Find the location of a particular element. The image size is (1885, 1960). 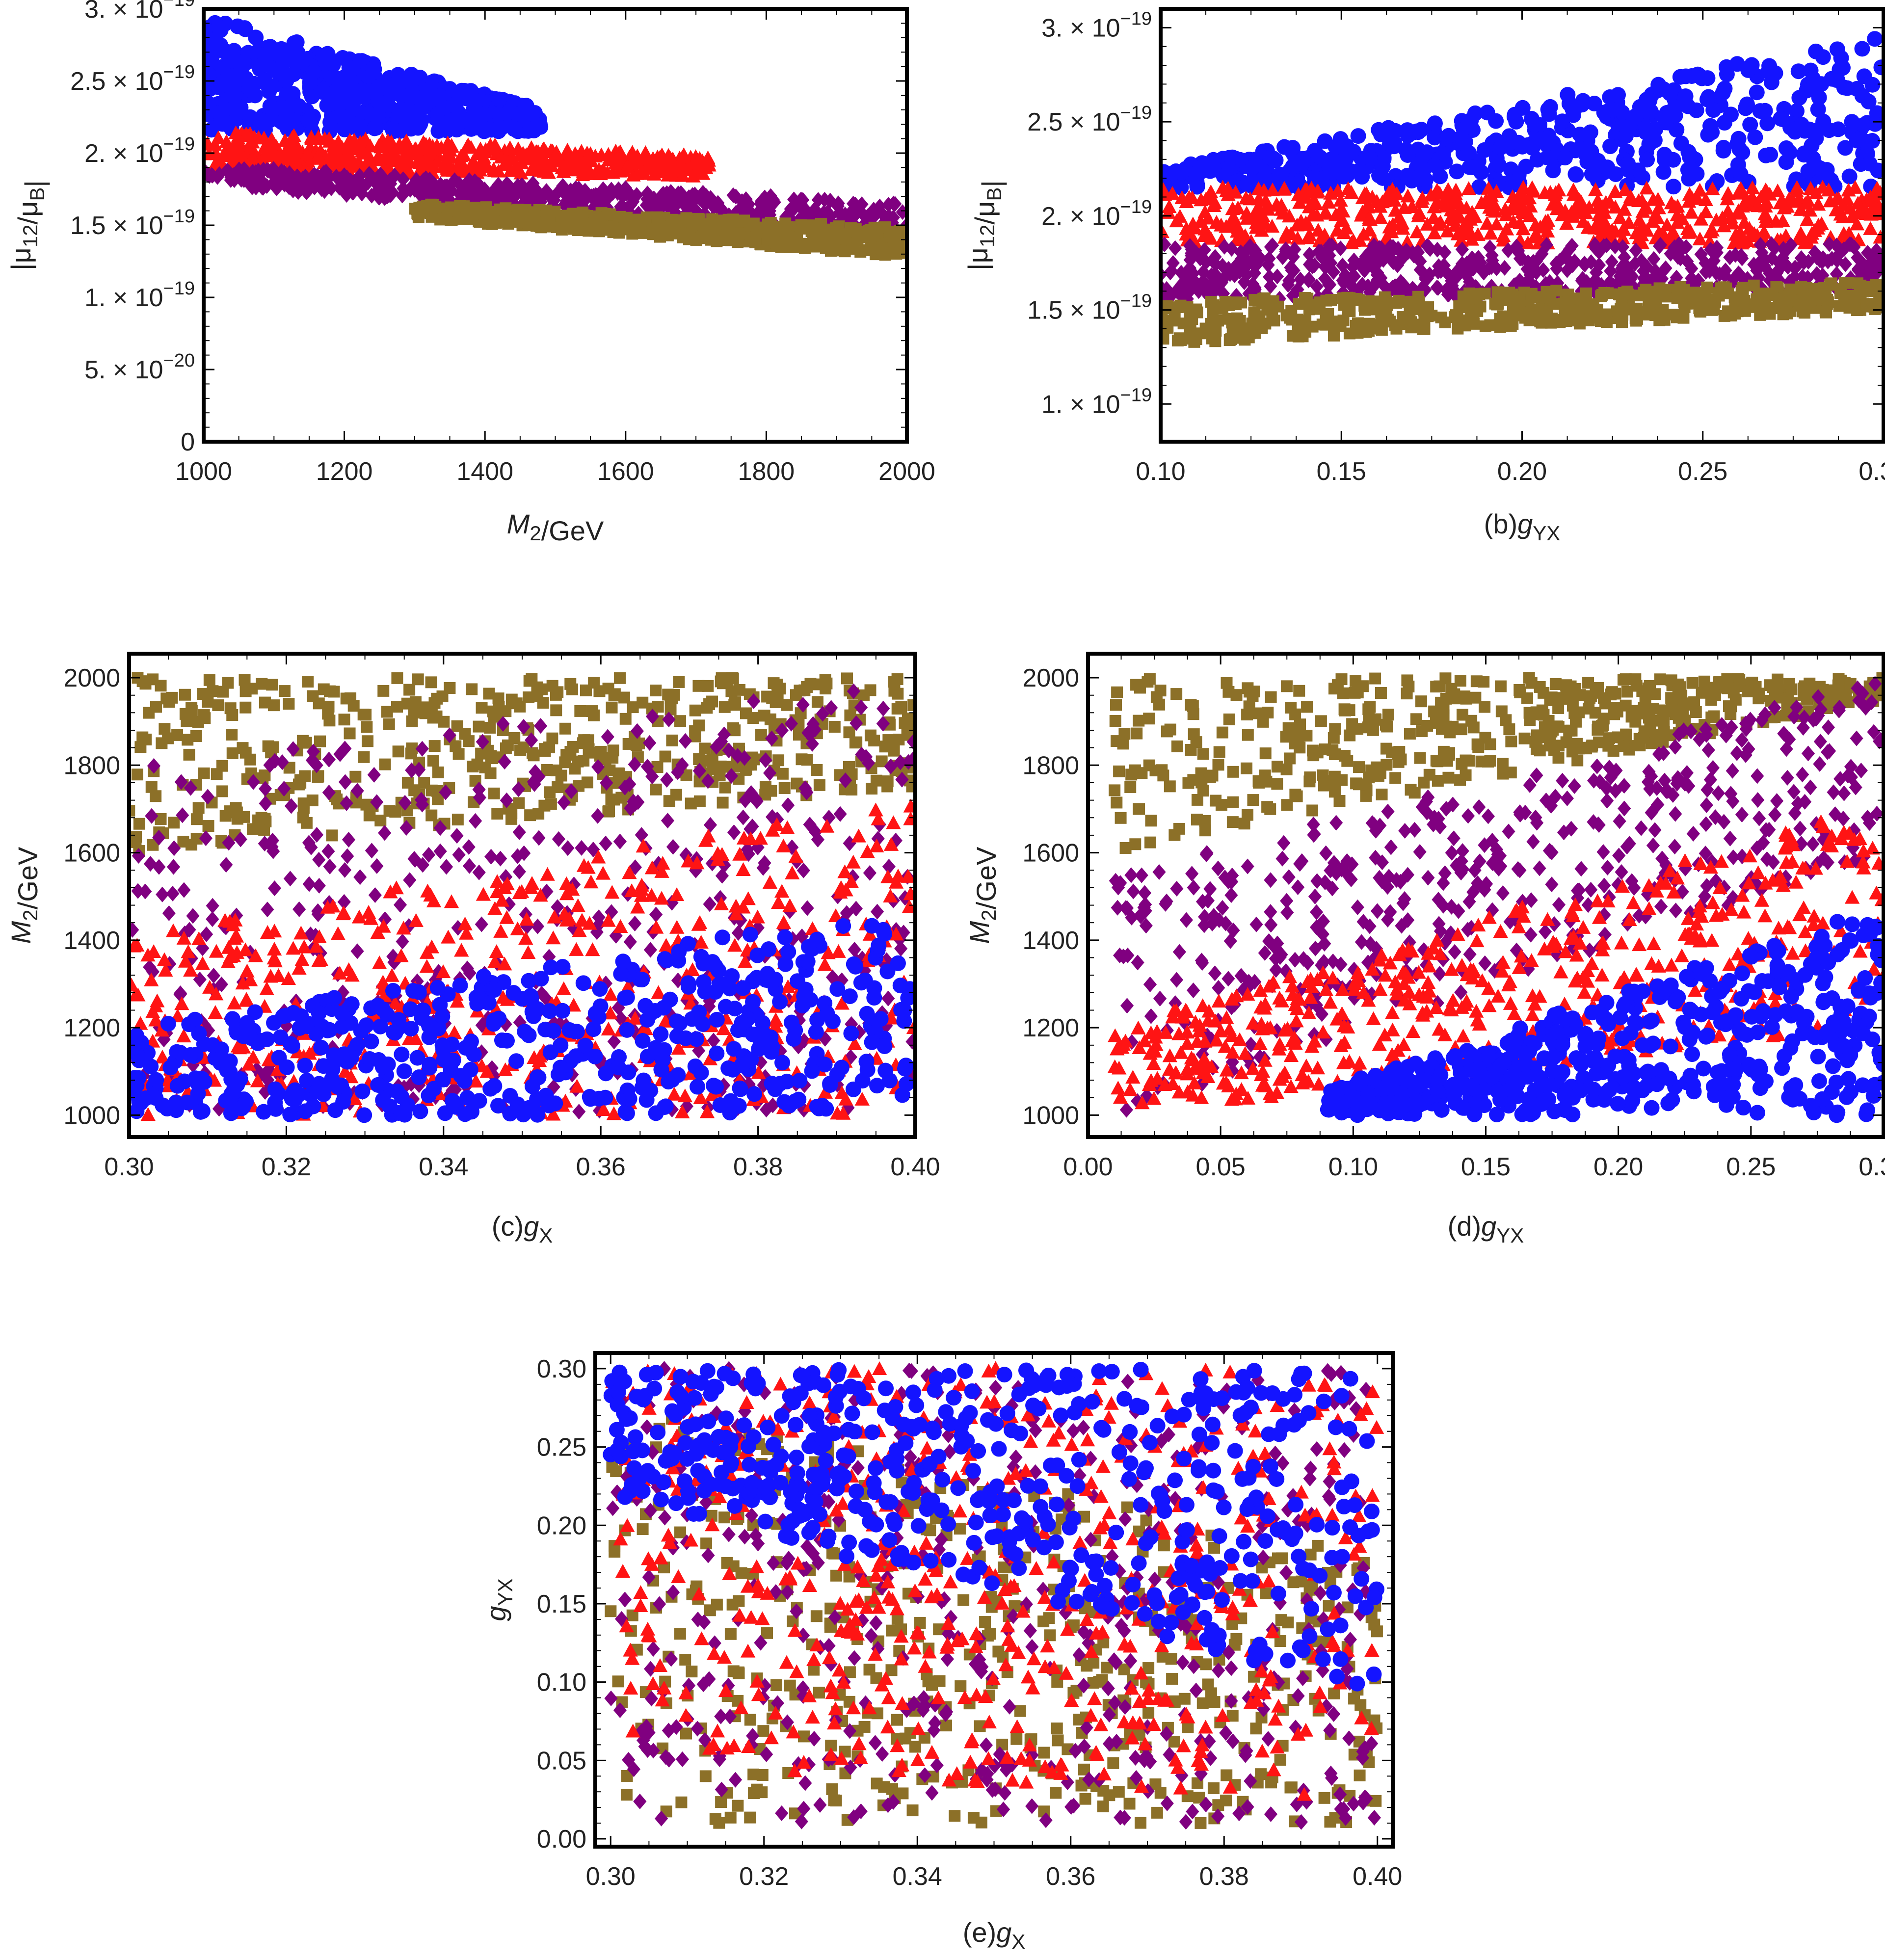

plot-area-c is located at coordinates (522, 898).